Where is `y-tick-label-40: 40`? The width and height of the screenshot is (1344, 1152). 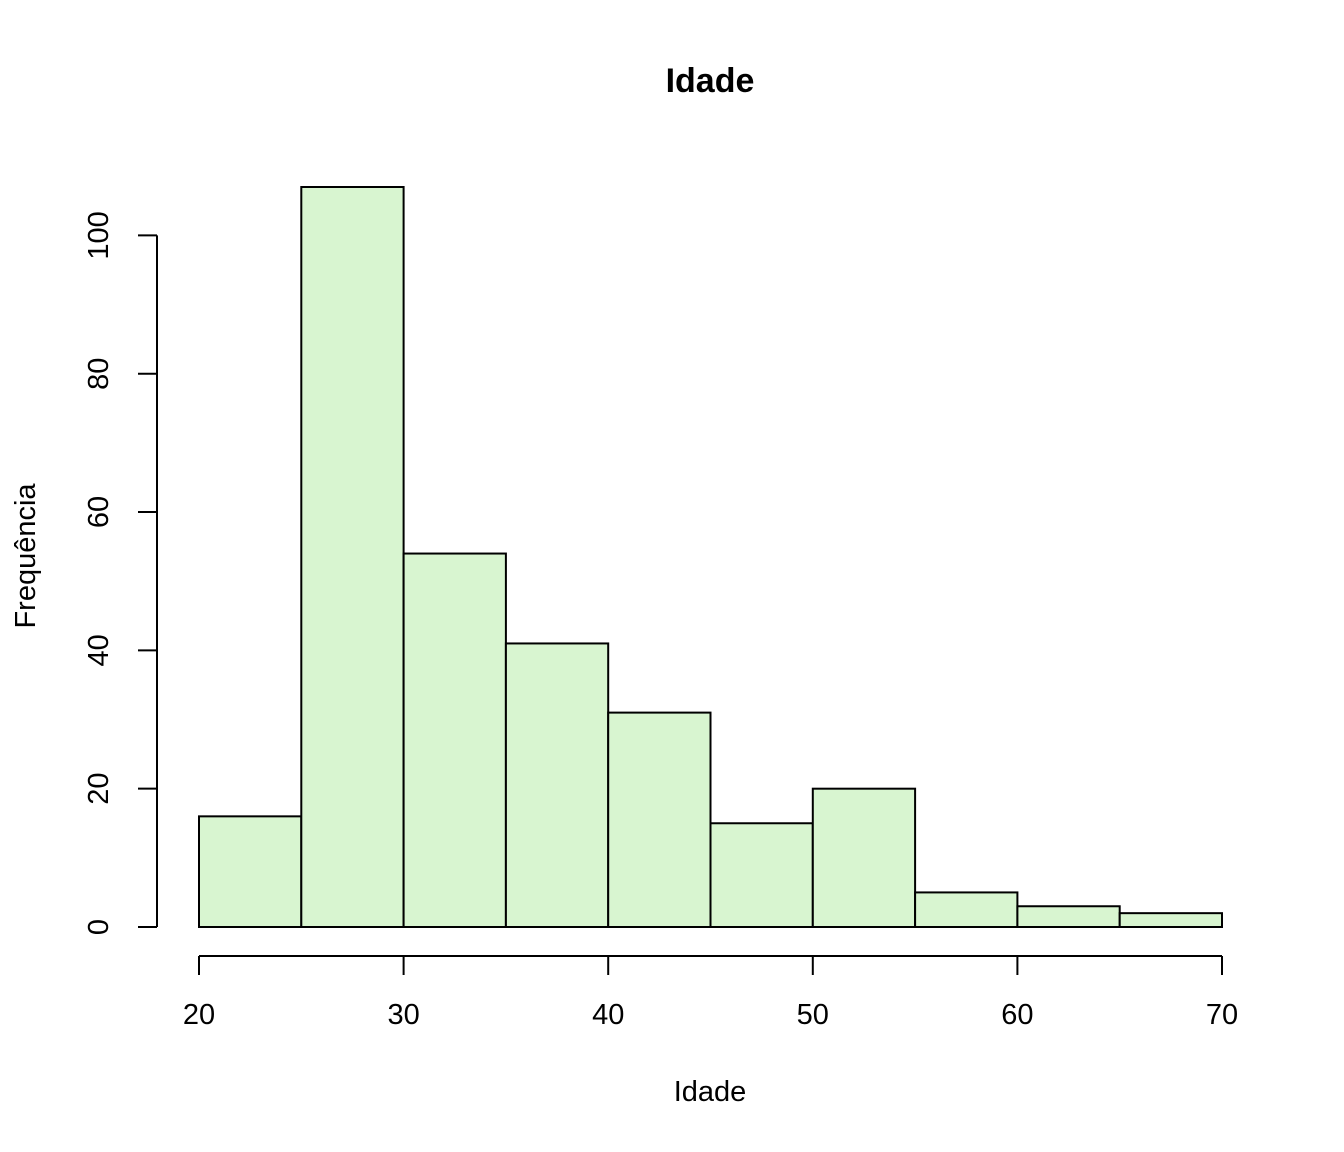
y-tick-label-40: 40 is located at coordinates (99, 650).